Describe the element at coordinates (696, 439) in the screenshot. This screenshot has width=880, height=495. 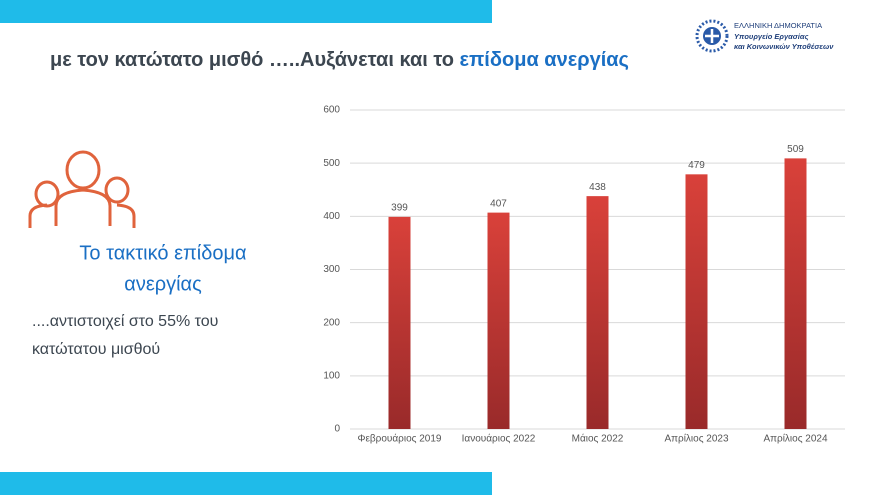
I see `x-tick-label: Απρίλιος 2023` at that location.